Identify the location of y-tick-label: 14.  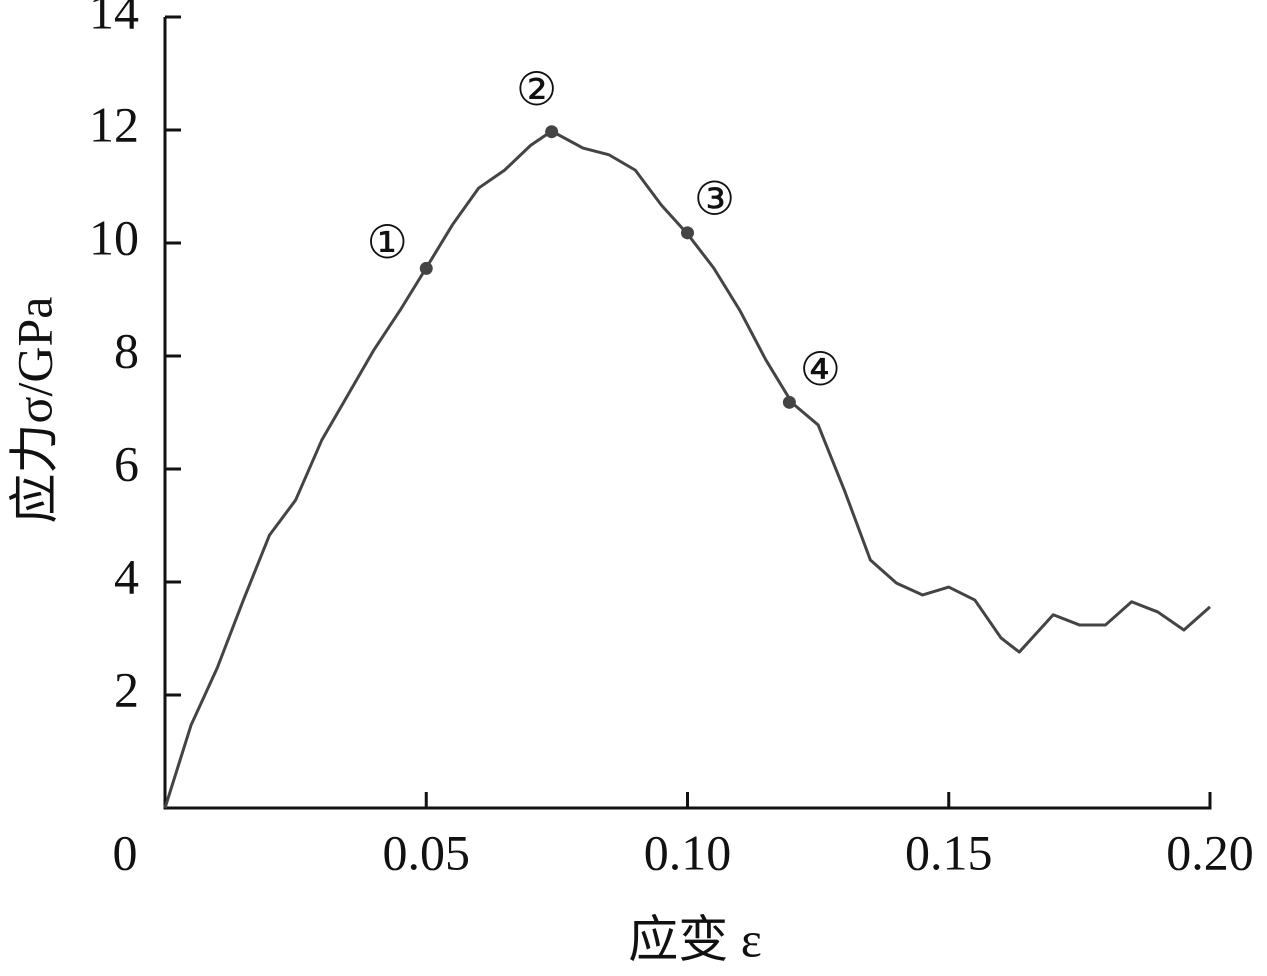
(114, 19).